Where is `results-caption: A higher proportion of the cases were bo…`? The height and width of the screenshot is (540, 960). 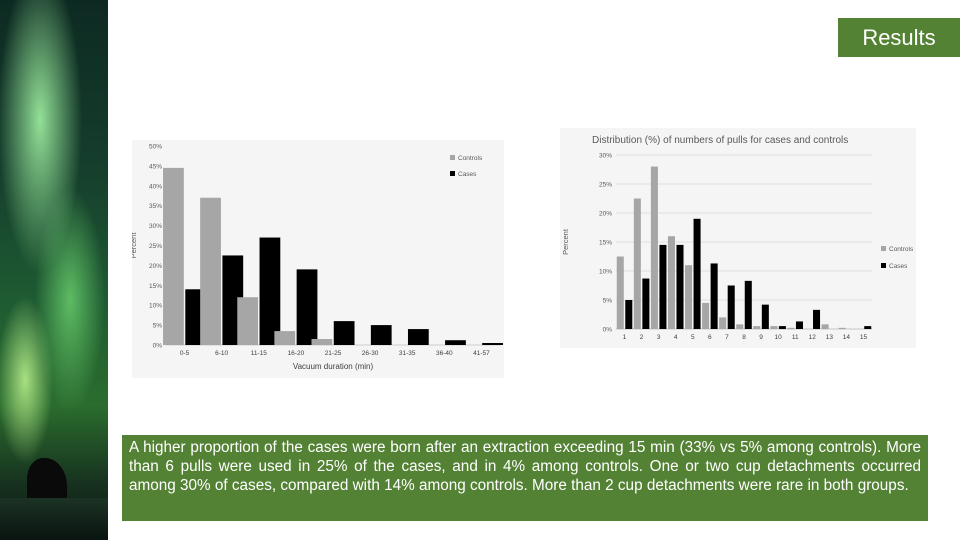
results-caption: A higher proportion of the cases were bo… is located at coordinates (525, 478).